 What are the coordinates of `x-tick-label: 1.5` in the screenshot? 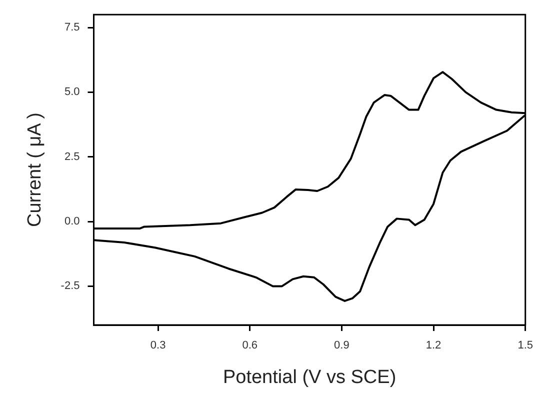 It's located at (526, 346).